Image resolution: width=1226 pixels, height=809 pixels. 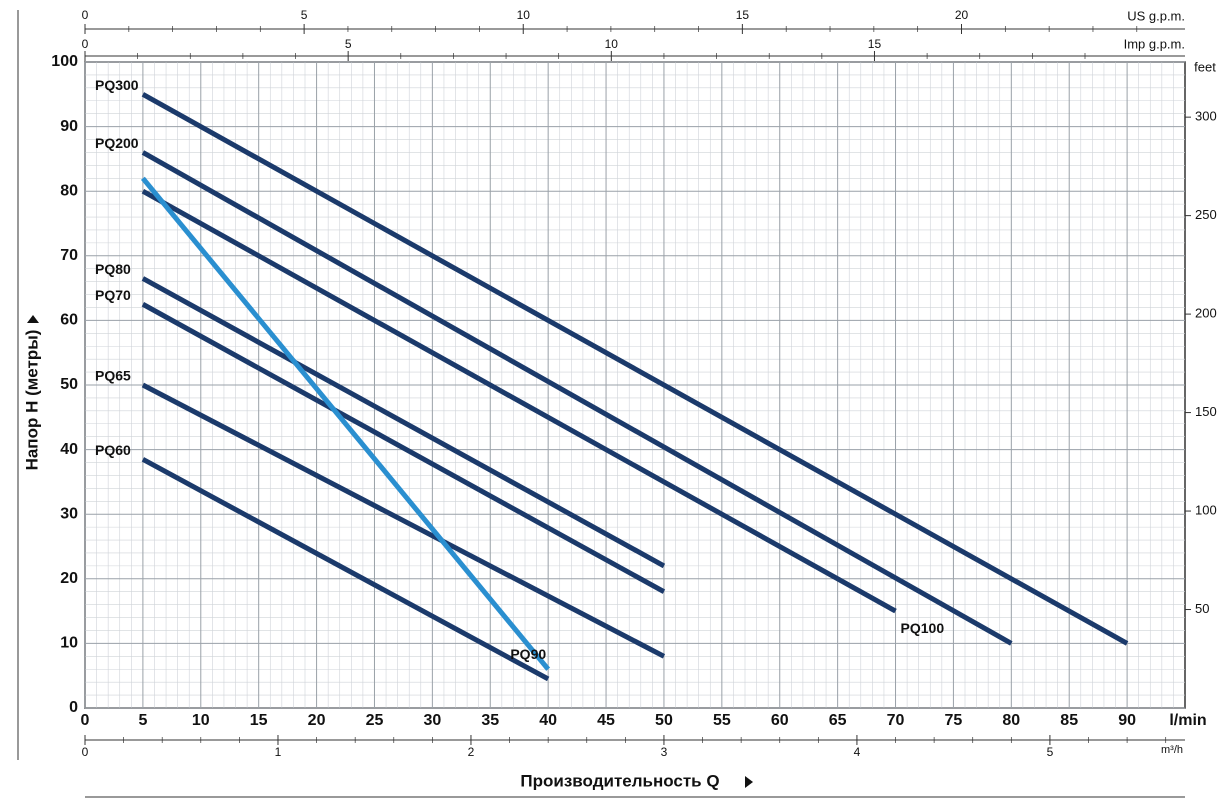 What do you see at coordinates (1156, 15) in the screenshot?
I see `axis-unit: US g.p.m.` at bounding box center [1156, 15].